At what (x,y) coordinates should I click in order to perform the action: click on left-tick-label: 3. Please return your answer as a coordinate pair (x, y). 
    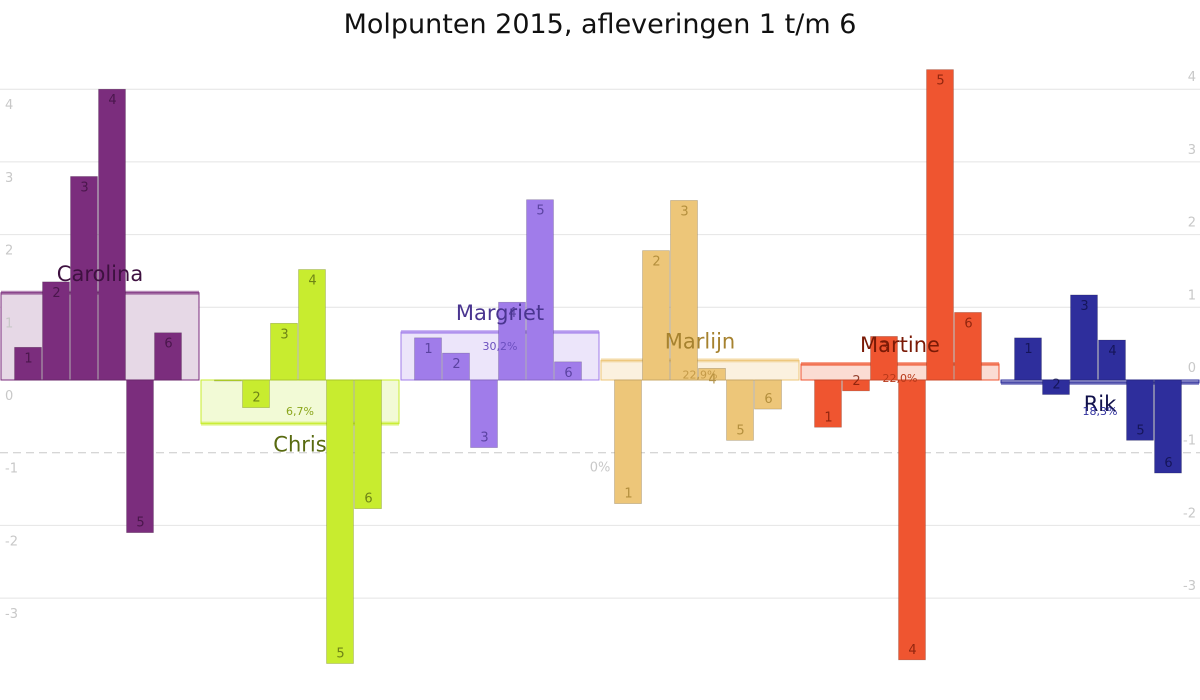
    Looking at the image, I should click on (9, 178).